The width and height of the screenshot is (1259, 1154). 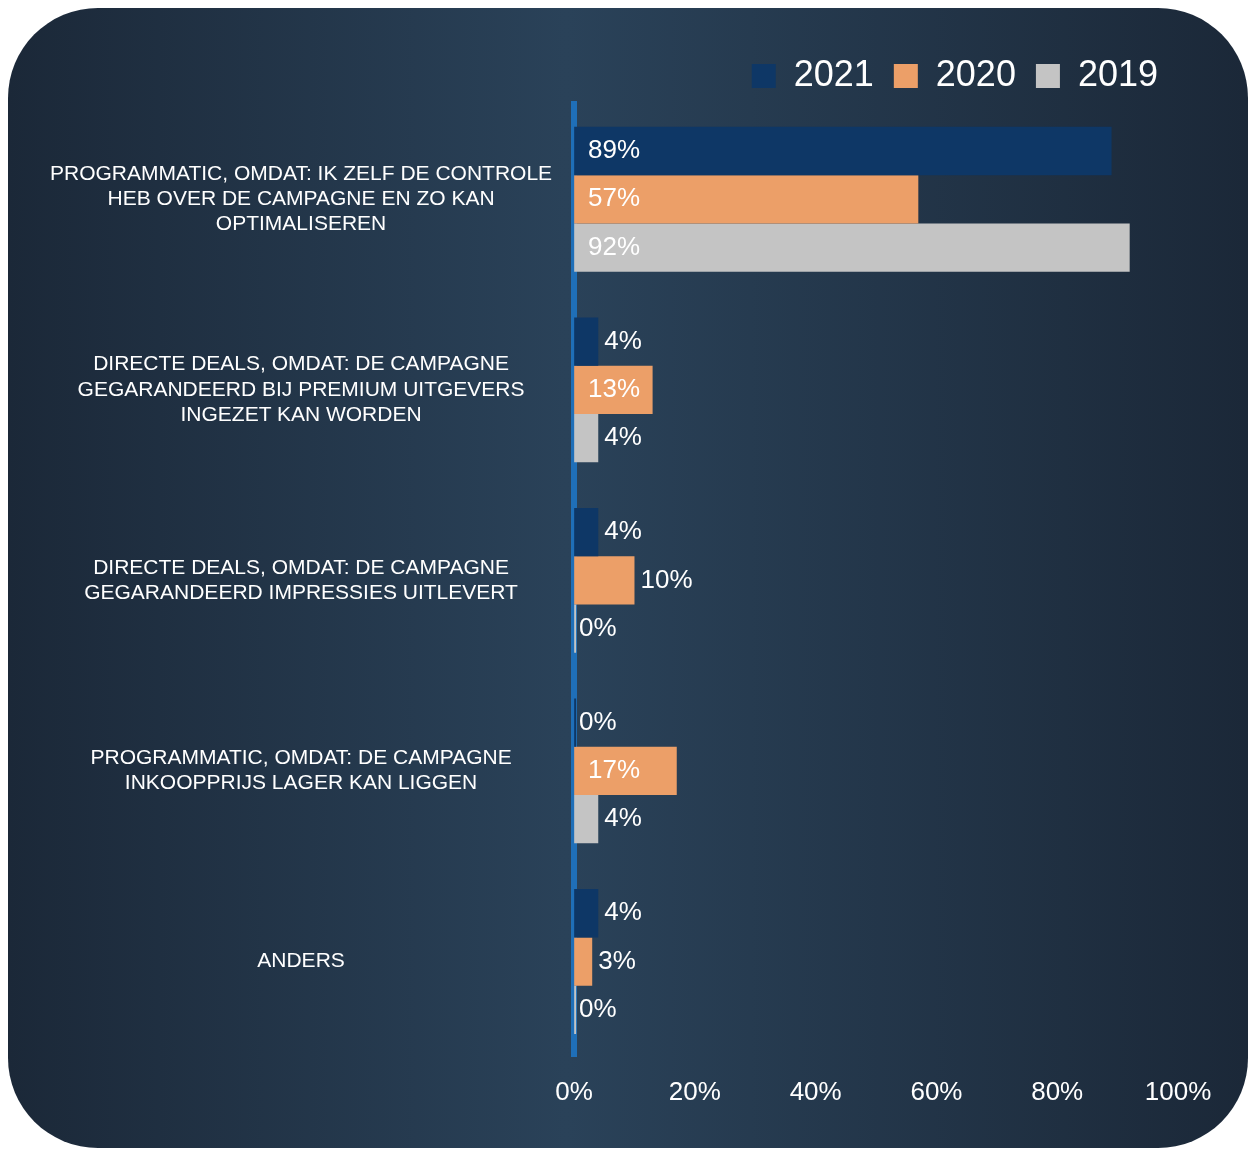 What do you see at coordinates (936, 1090) in the screenshot?
I see `x-tick-label: 60%` at bounding box center [936, 1090].